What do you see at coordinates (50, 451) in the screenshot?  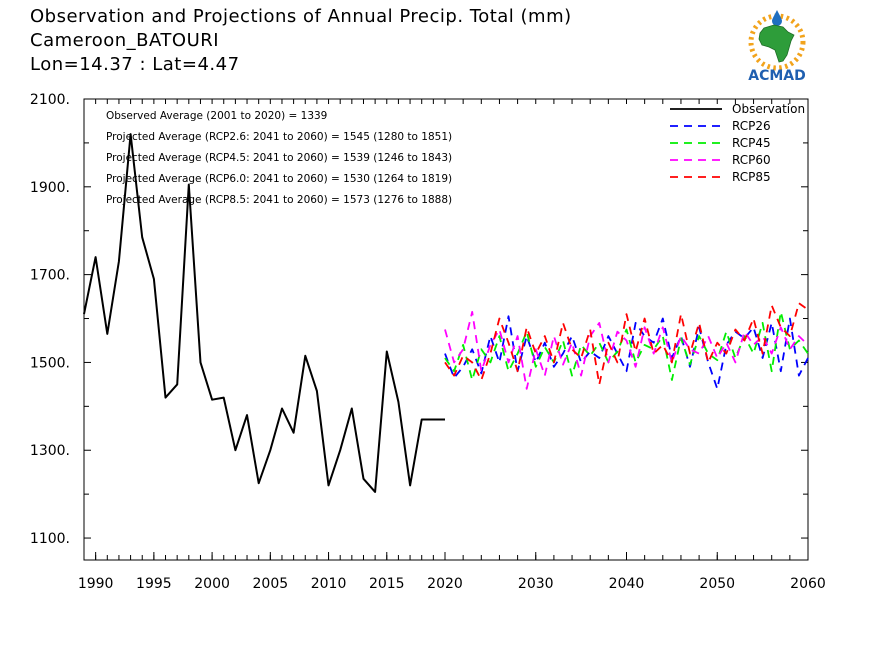 I see `y-tick-label: 1300.` at bounding box center [50, 451].